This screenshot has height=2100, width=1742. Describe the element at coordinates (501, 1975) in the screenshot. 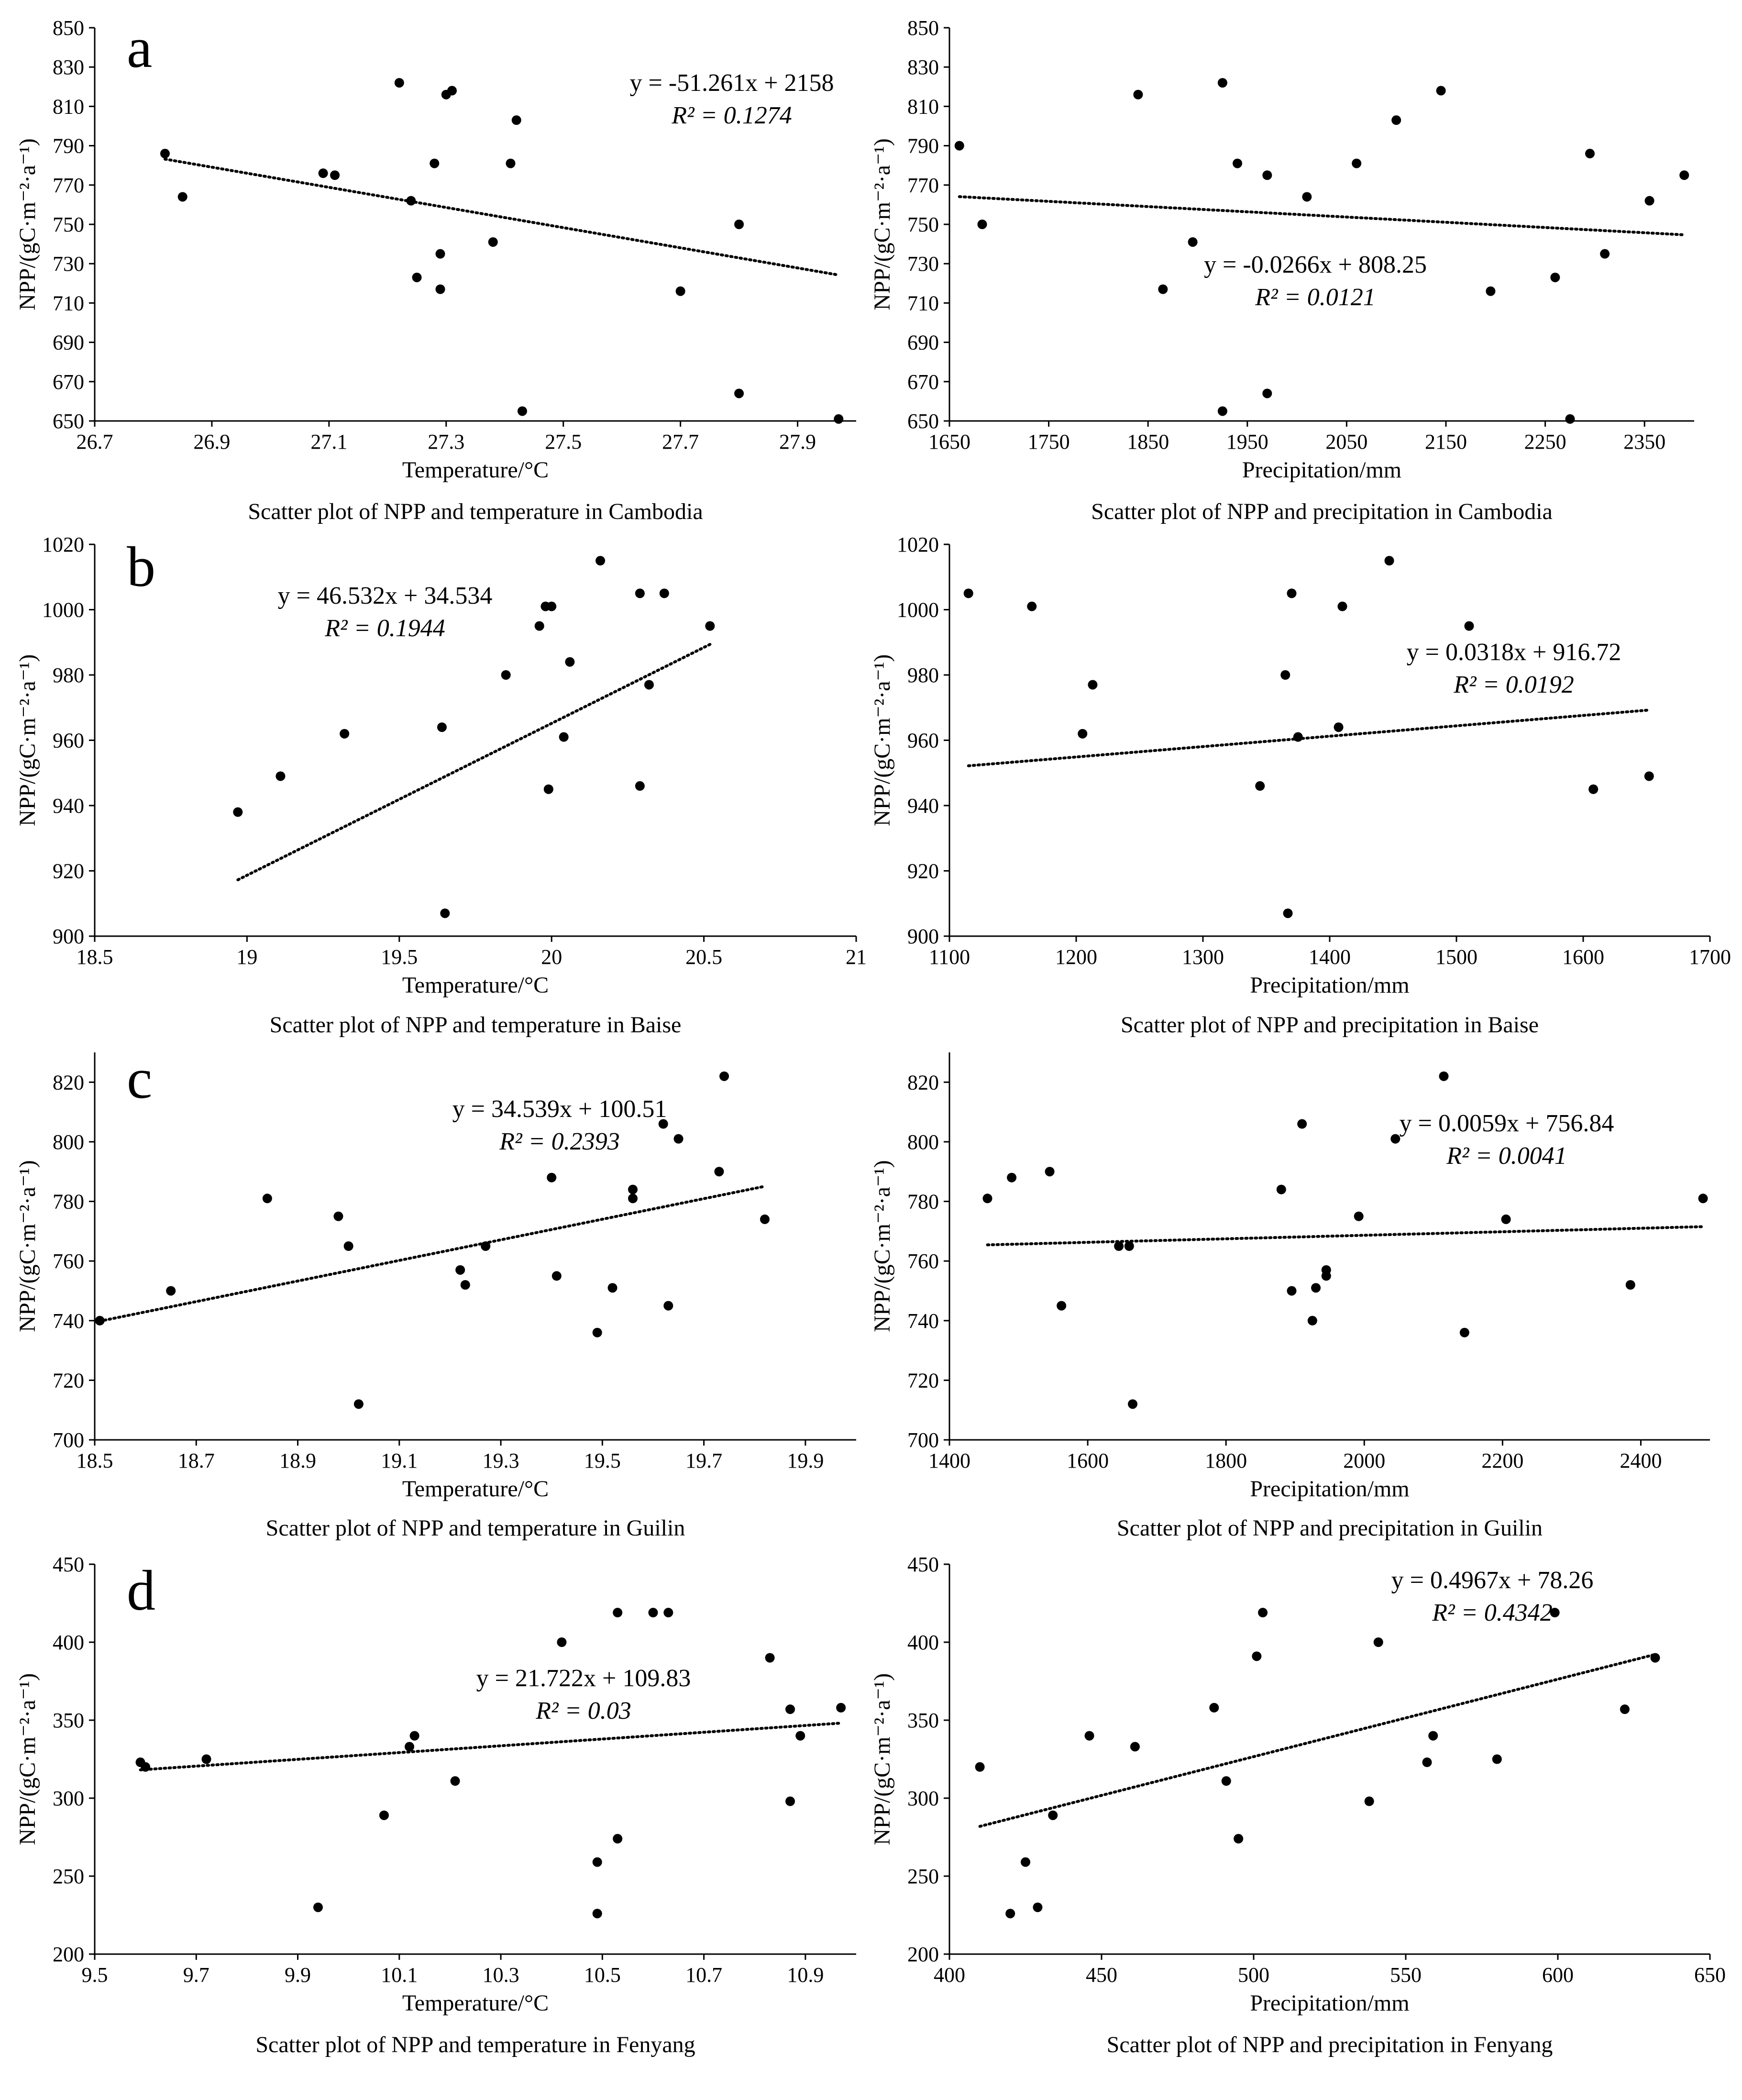

I see `x-tick-label: 10.3` at that location.